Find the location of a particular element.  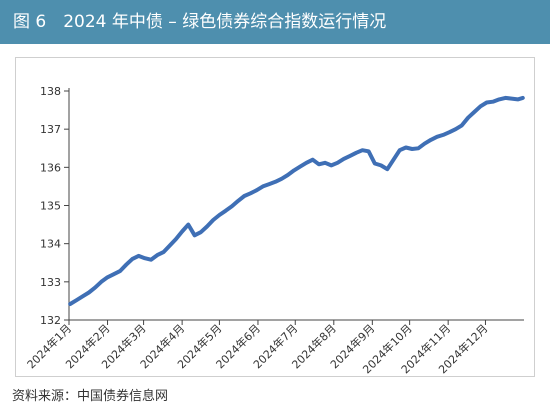

y-tick-label: 138 is located at coordinates (50, 91).